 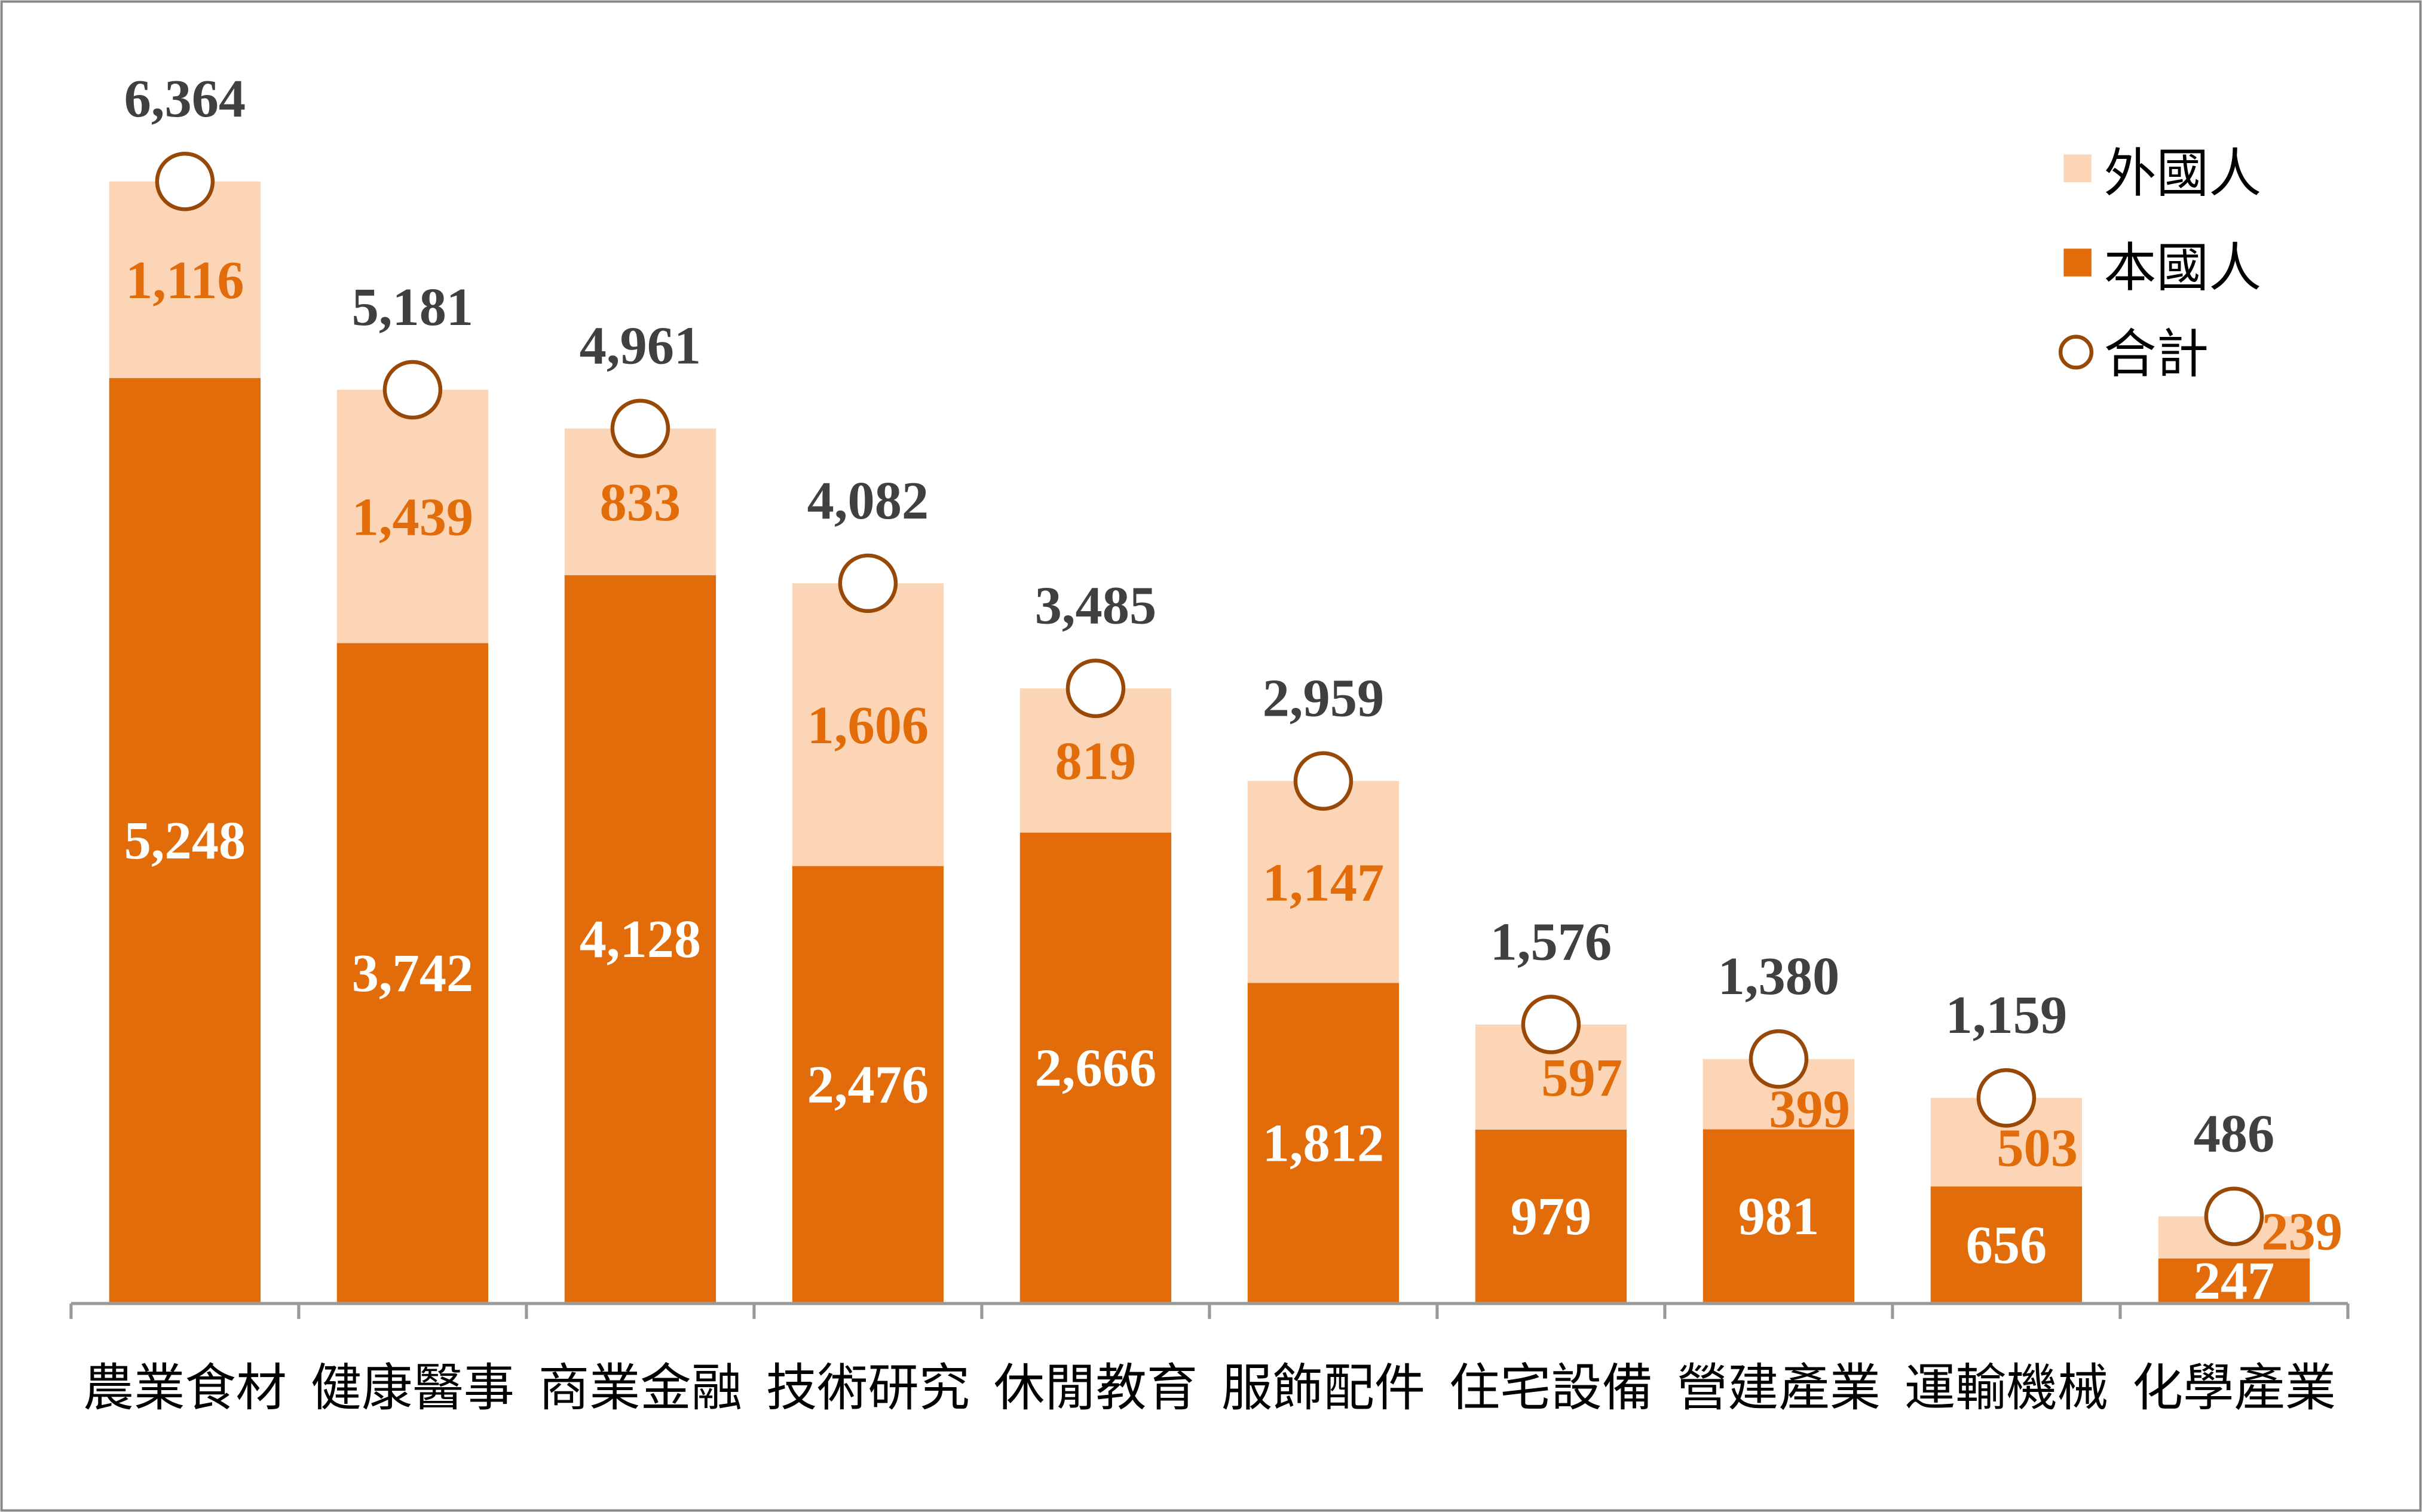 I want to click on data-label-foreign: 1,439, so click(x=413, y=517).